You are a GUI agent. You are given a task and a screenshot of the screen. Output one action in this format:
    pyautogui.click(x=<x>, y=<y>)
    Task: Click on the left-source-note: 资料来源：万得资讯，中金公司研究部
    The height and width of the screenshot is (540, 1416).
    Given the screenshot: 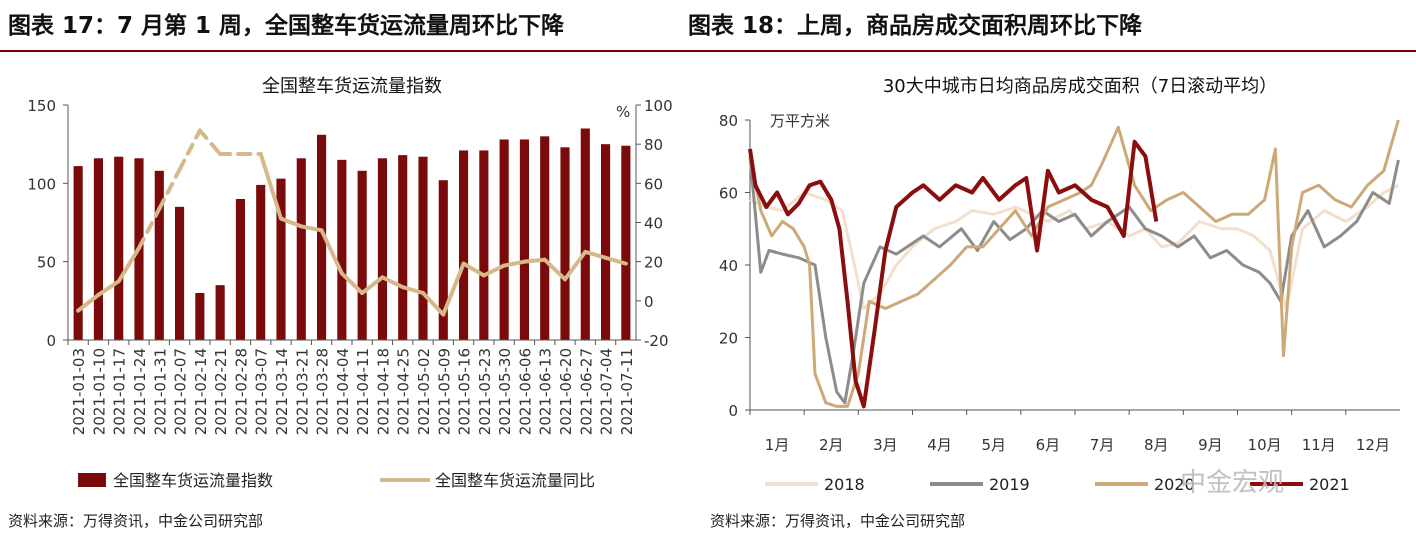 What is the action you would take?
    pyautogui.click(x=136, y=521)
    